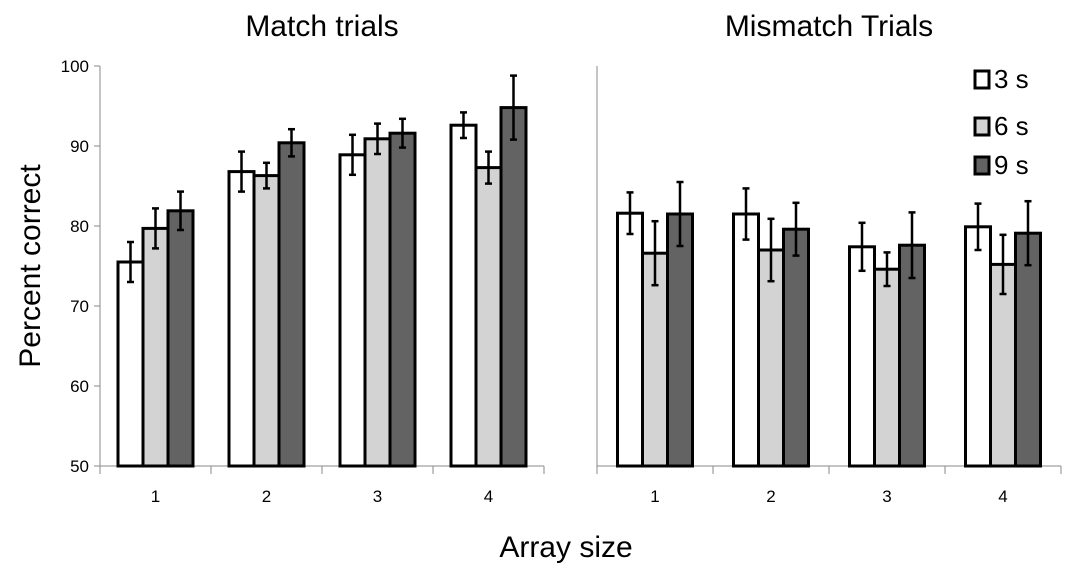  I want to click on bar-mismatch-9s-cat2, so click(796, 347).